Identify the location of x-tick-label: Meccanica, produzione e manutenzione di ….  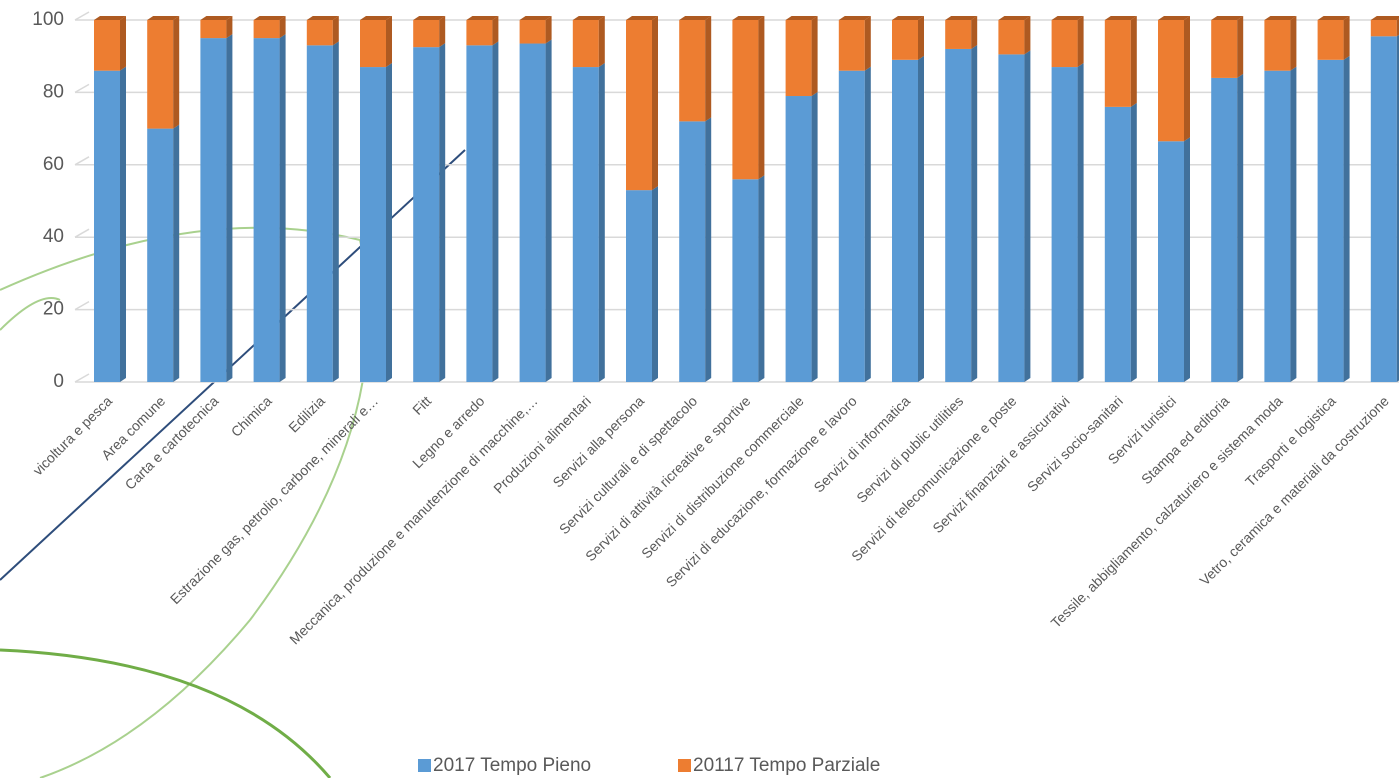
(413, 520).